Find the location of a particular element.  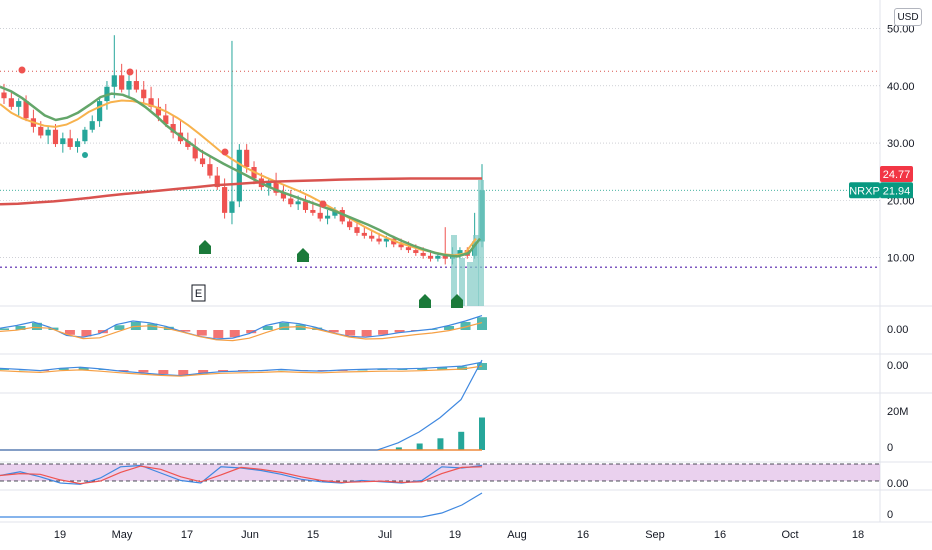

currency-badge: USD is located at coordinates (908, 17).